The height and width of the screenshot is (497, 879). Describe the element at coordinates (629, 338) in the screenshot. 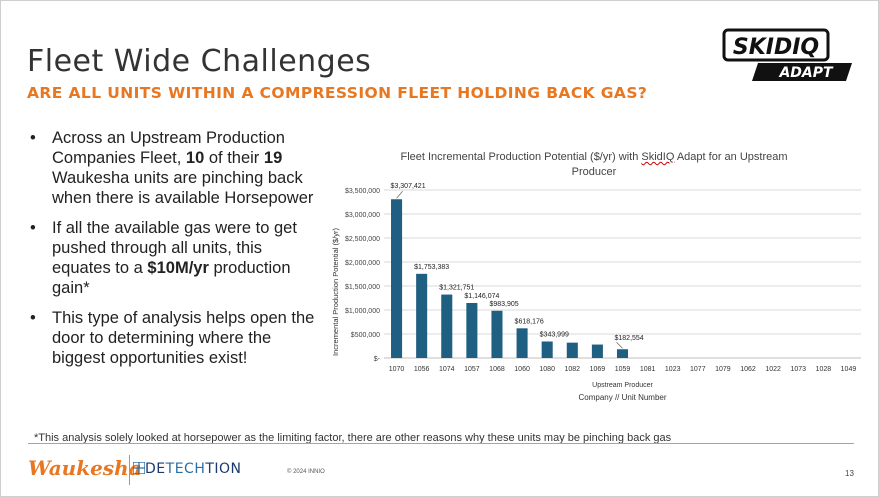

I see `data-label: $182,554` at that location.